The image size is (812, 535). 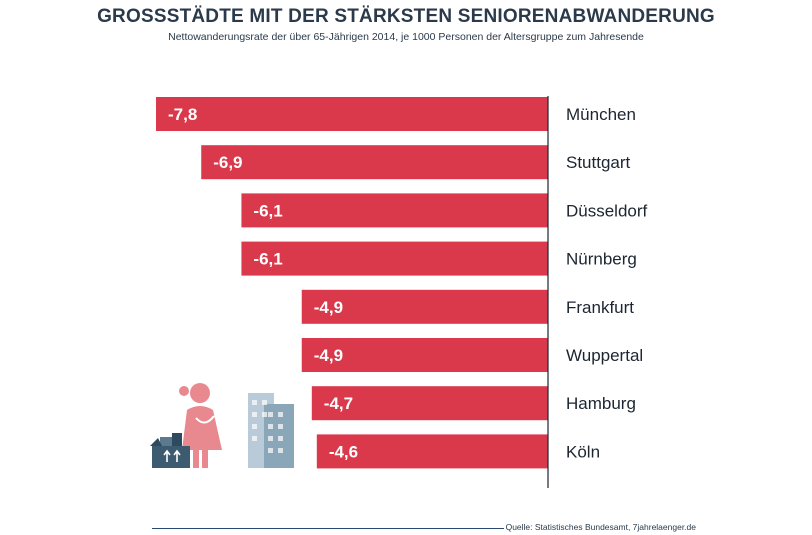 What do you see at coordinates (601, 403) in the screenshot?
I see `category-label-6: Hamburg` at bounding box center [601, 403].